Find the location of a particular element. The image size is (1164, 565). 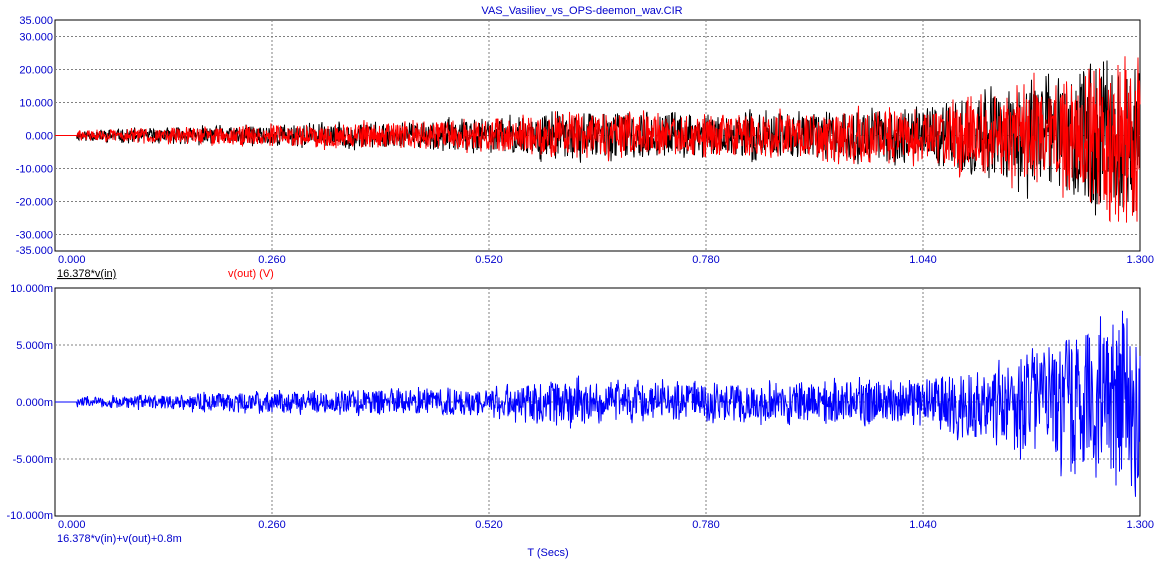

bottom-plot-x-ticks: 0.000 0.260 0.520 0.780 1.040 1.300 is located at coordinates (606, 525).